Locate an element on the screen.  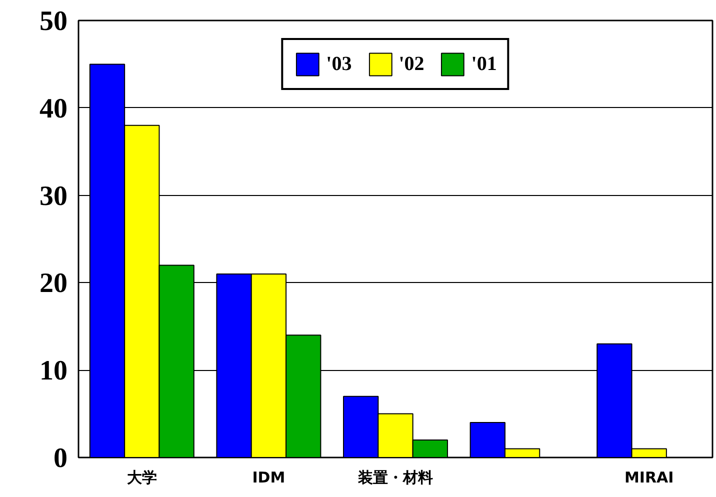
x-tick-label: MIRAI is located at coordinates (649, 477).